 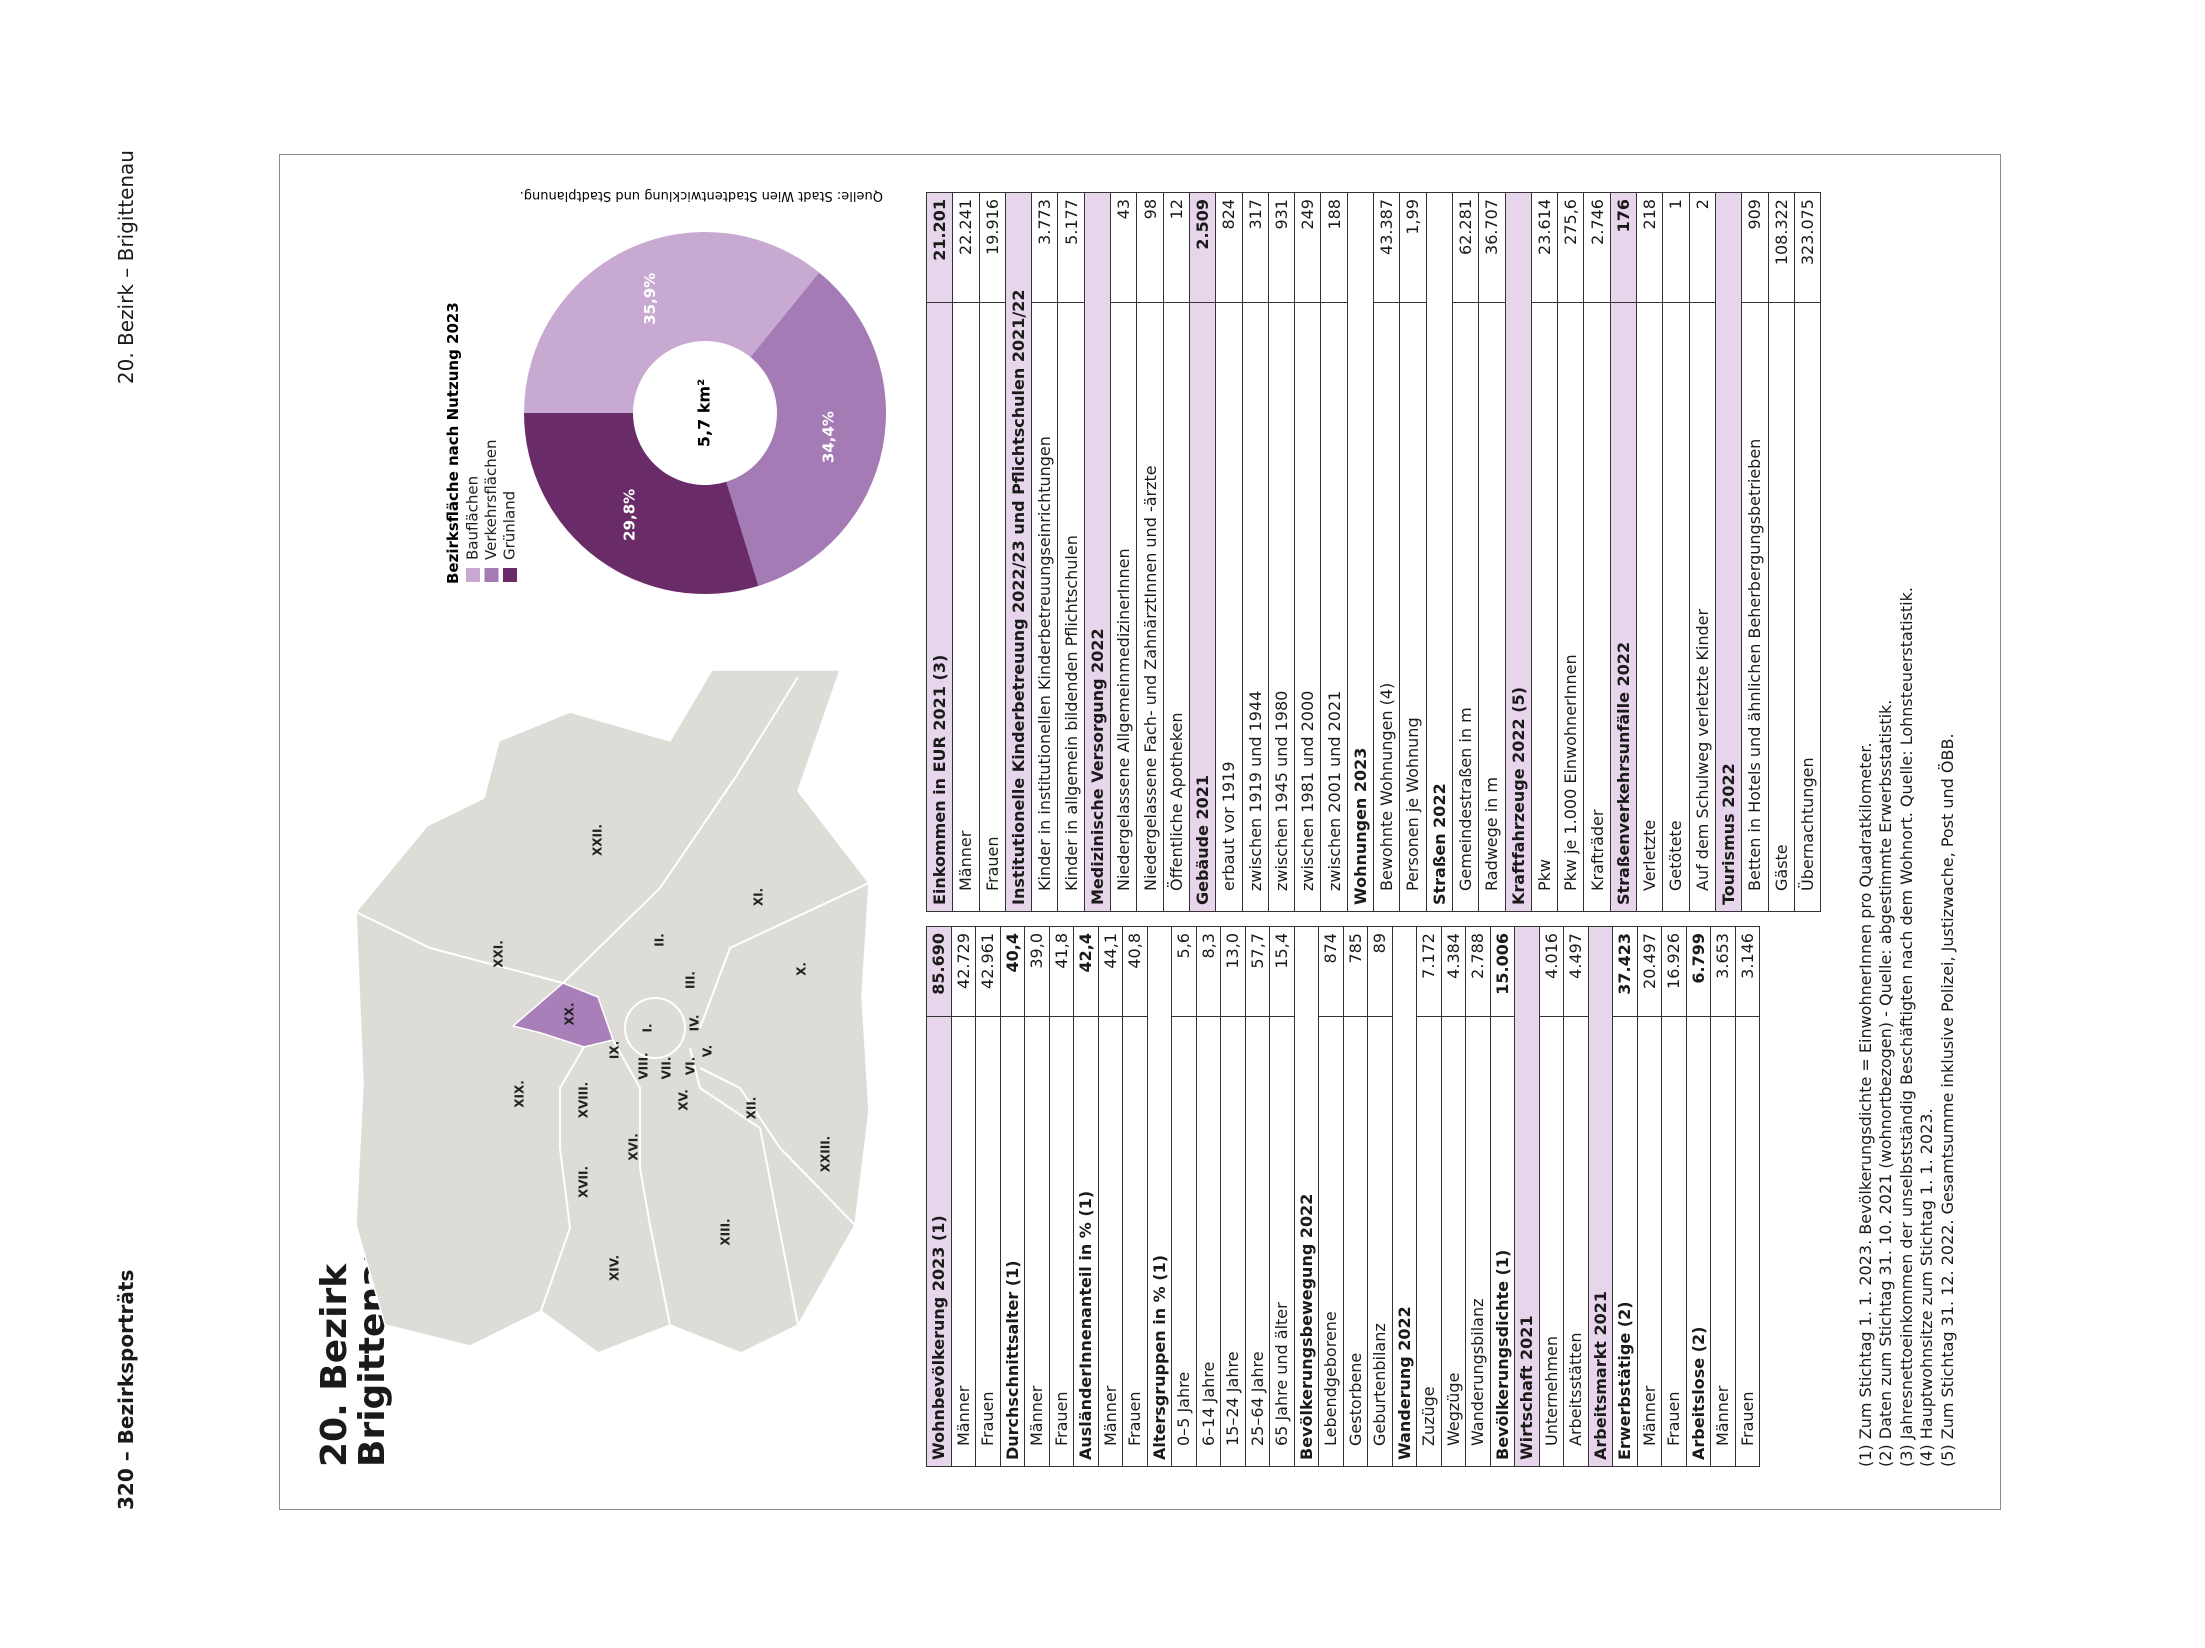 What do you see at coordinates (1110, 971) in the screenshot?
I see `row-value: 44,1` at bounding box center [1110, 971].